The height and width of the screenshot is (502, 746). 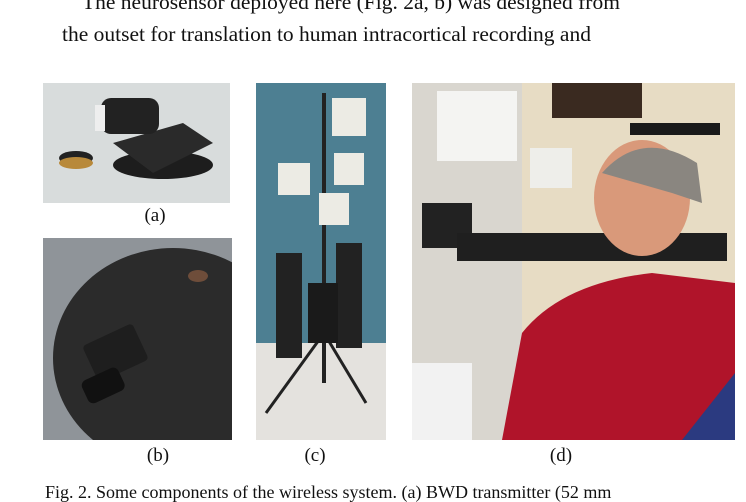 What do you see at coordinates (561, 455) in the screenshot?
I see `panel-label: (d)` at bounding box center [561, 455].